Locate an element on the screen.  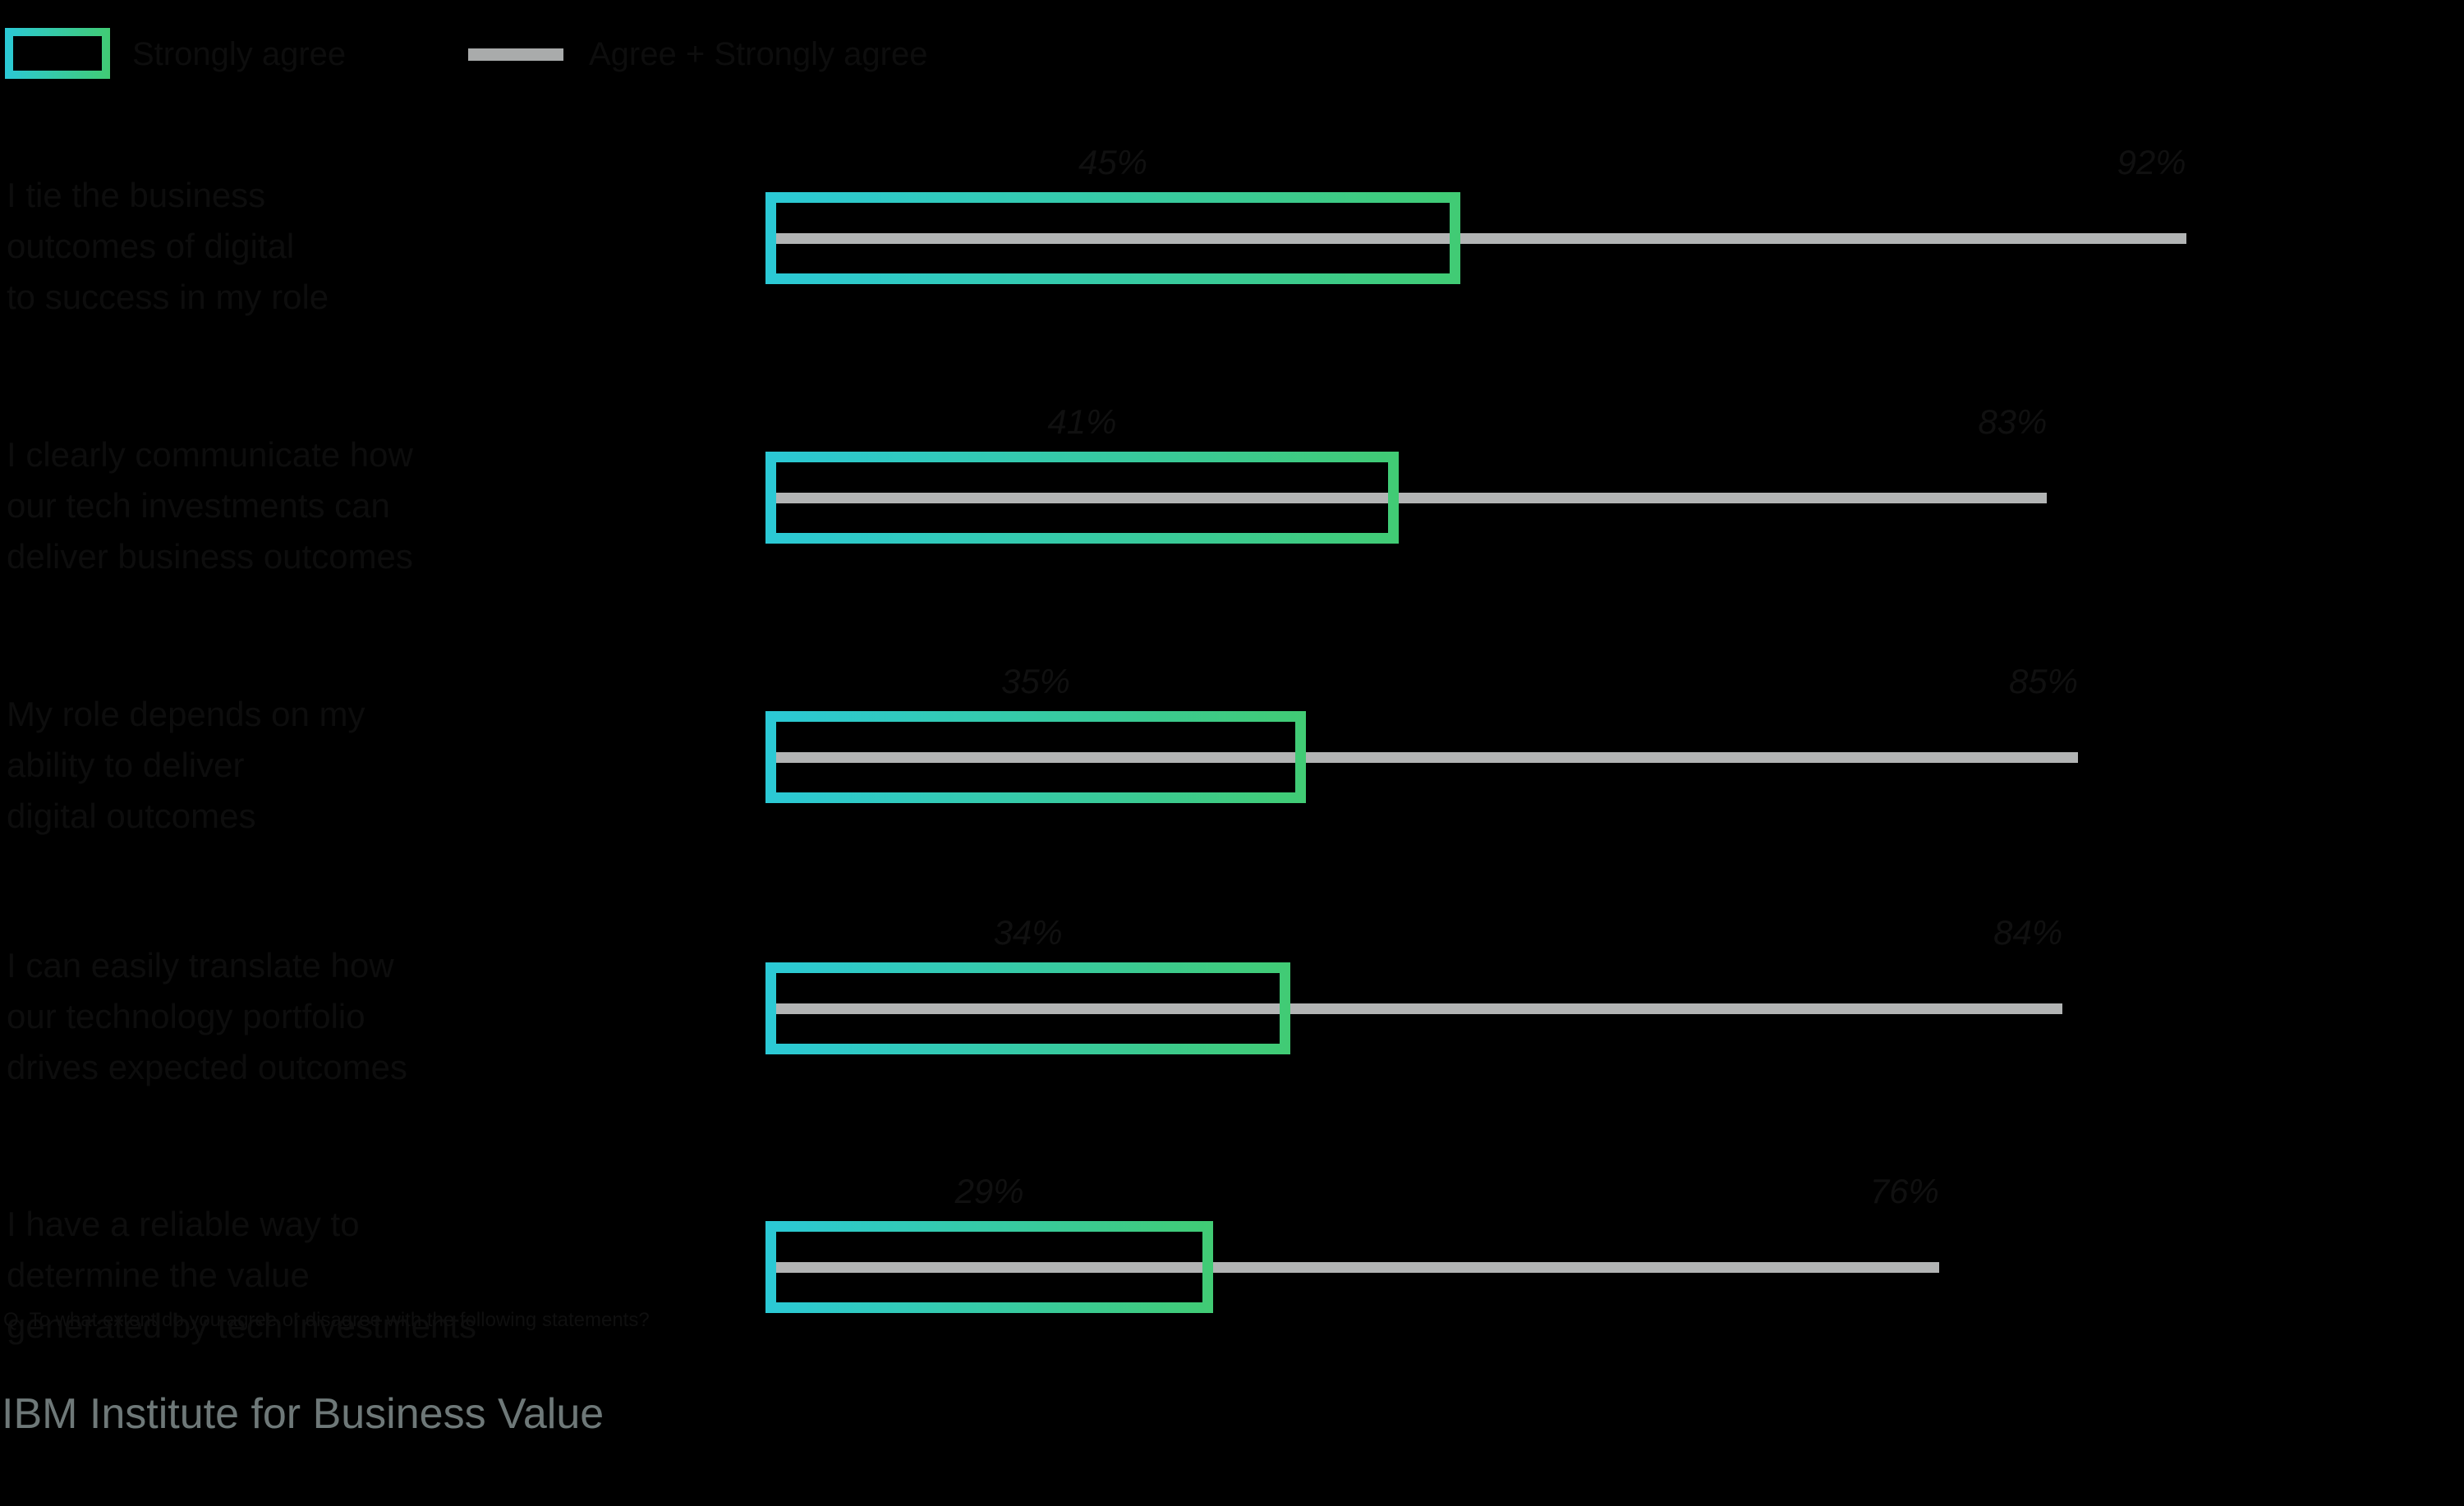
total-agree-value: 83% is located at coordinates (2013, 421).